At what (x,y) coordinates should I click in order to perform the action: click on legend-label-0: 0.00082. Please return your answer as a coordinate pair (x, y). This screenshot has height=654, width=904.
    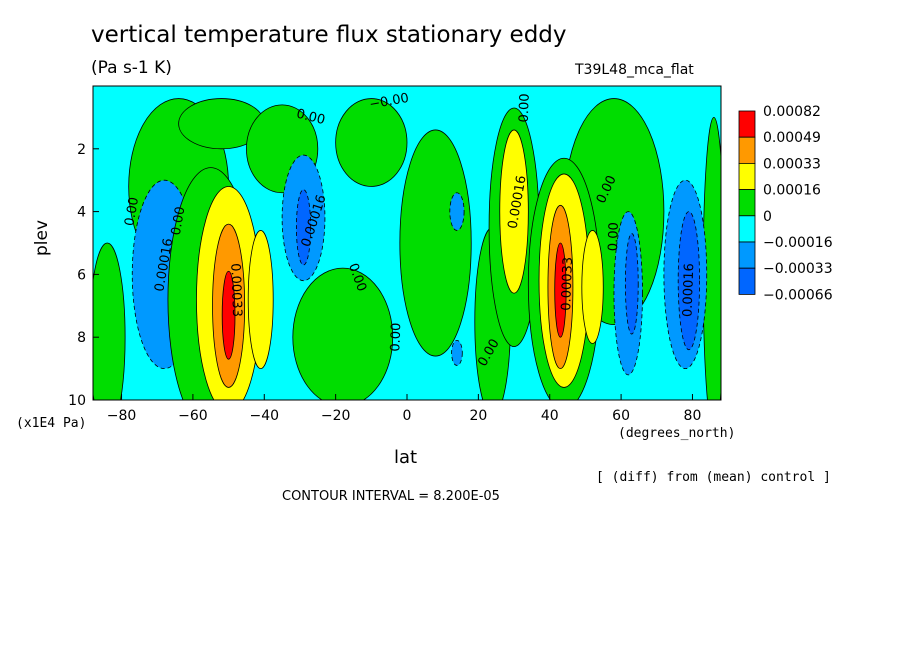
    Looking at the image, I should click on (792, 112).